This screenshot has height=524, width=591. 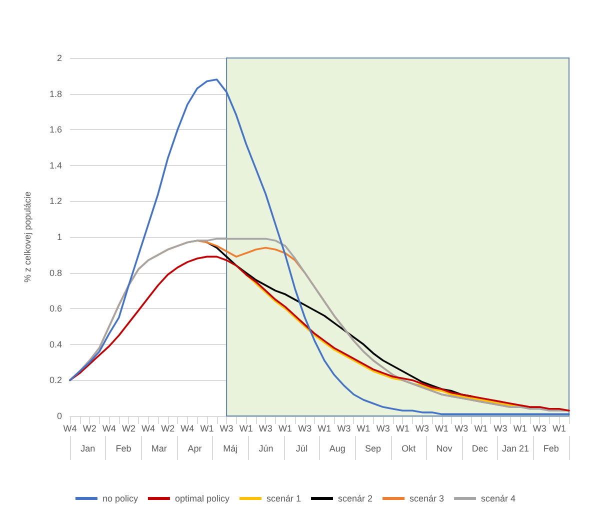 I want to click on text: Dec, so click(x=480, y=449).